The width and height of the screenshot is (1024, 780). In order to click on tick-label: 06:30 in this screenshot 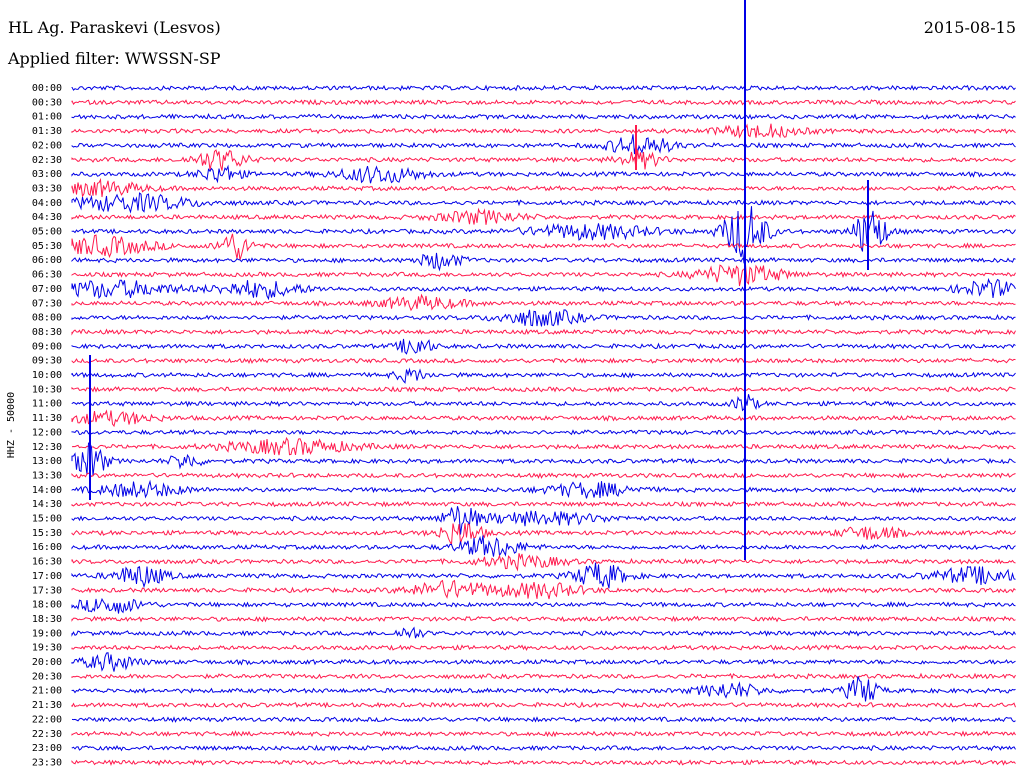, I will do `click(47, 275)`.